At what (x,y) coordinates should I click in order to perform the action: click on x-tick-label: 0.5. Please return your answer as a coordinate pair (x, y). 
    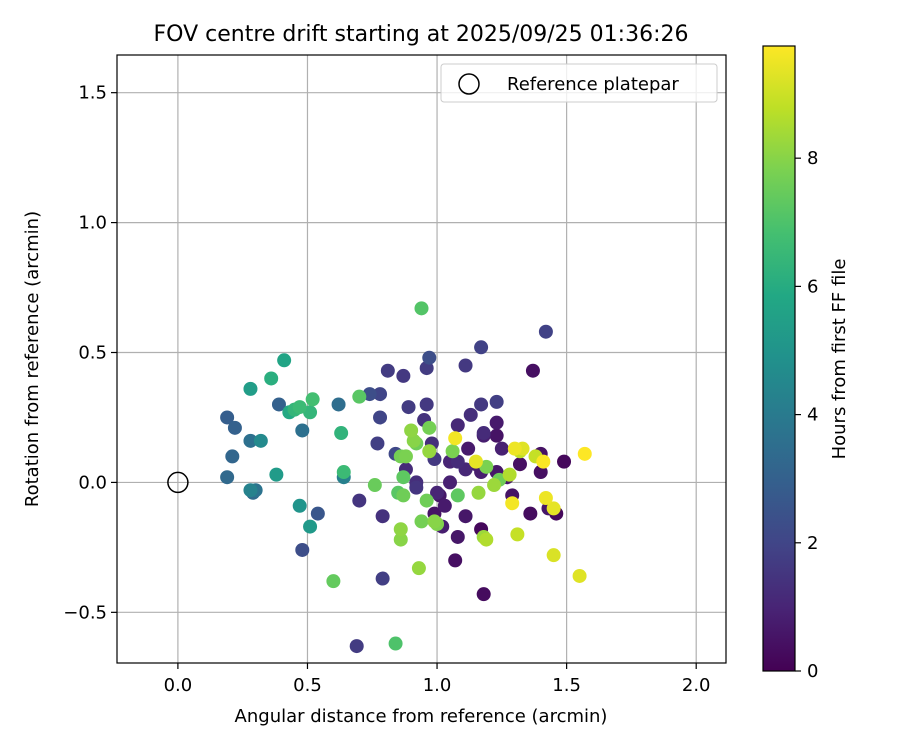
    Looking at the image, I should click on (307, 685).